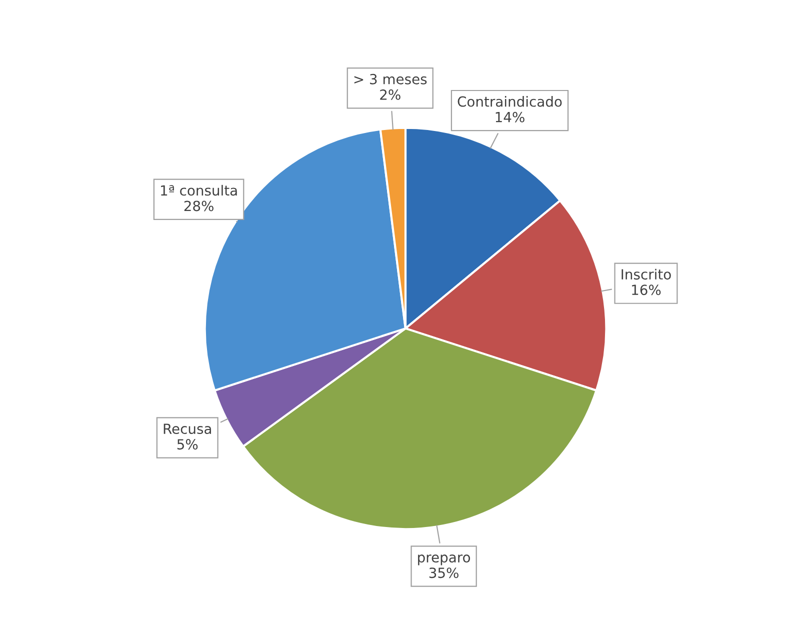 The width and height of the screenshot is (811, 644). Describe the element at coordinates (646, 274) in the screenshot. I see `slice-label: Inscrito` at that location.